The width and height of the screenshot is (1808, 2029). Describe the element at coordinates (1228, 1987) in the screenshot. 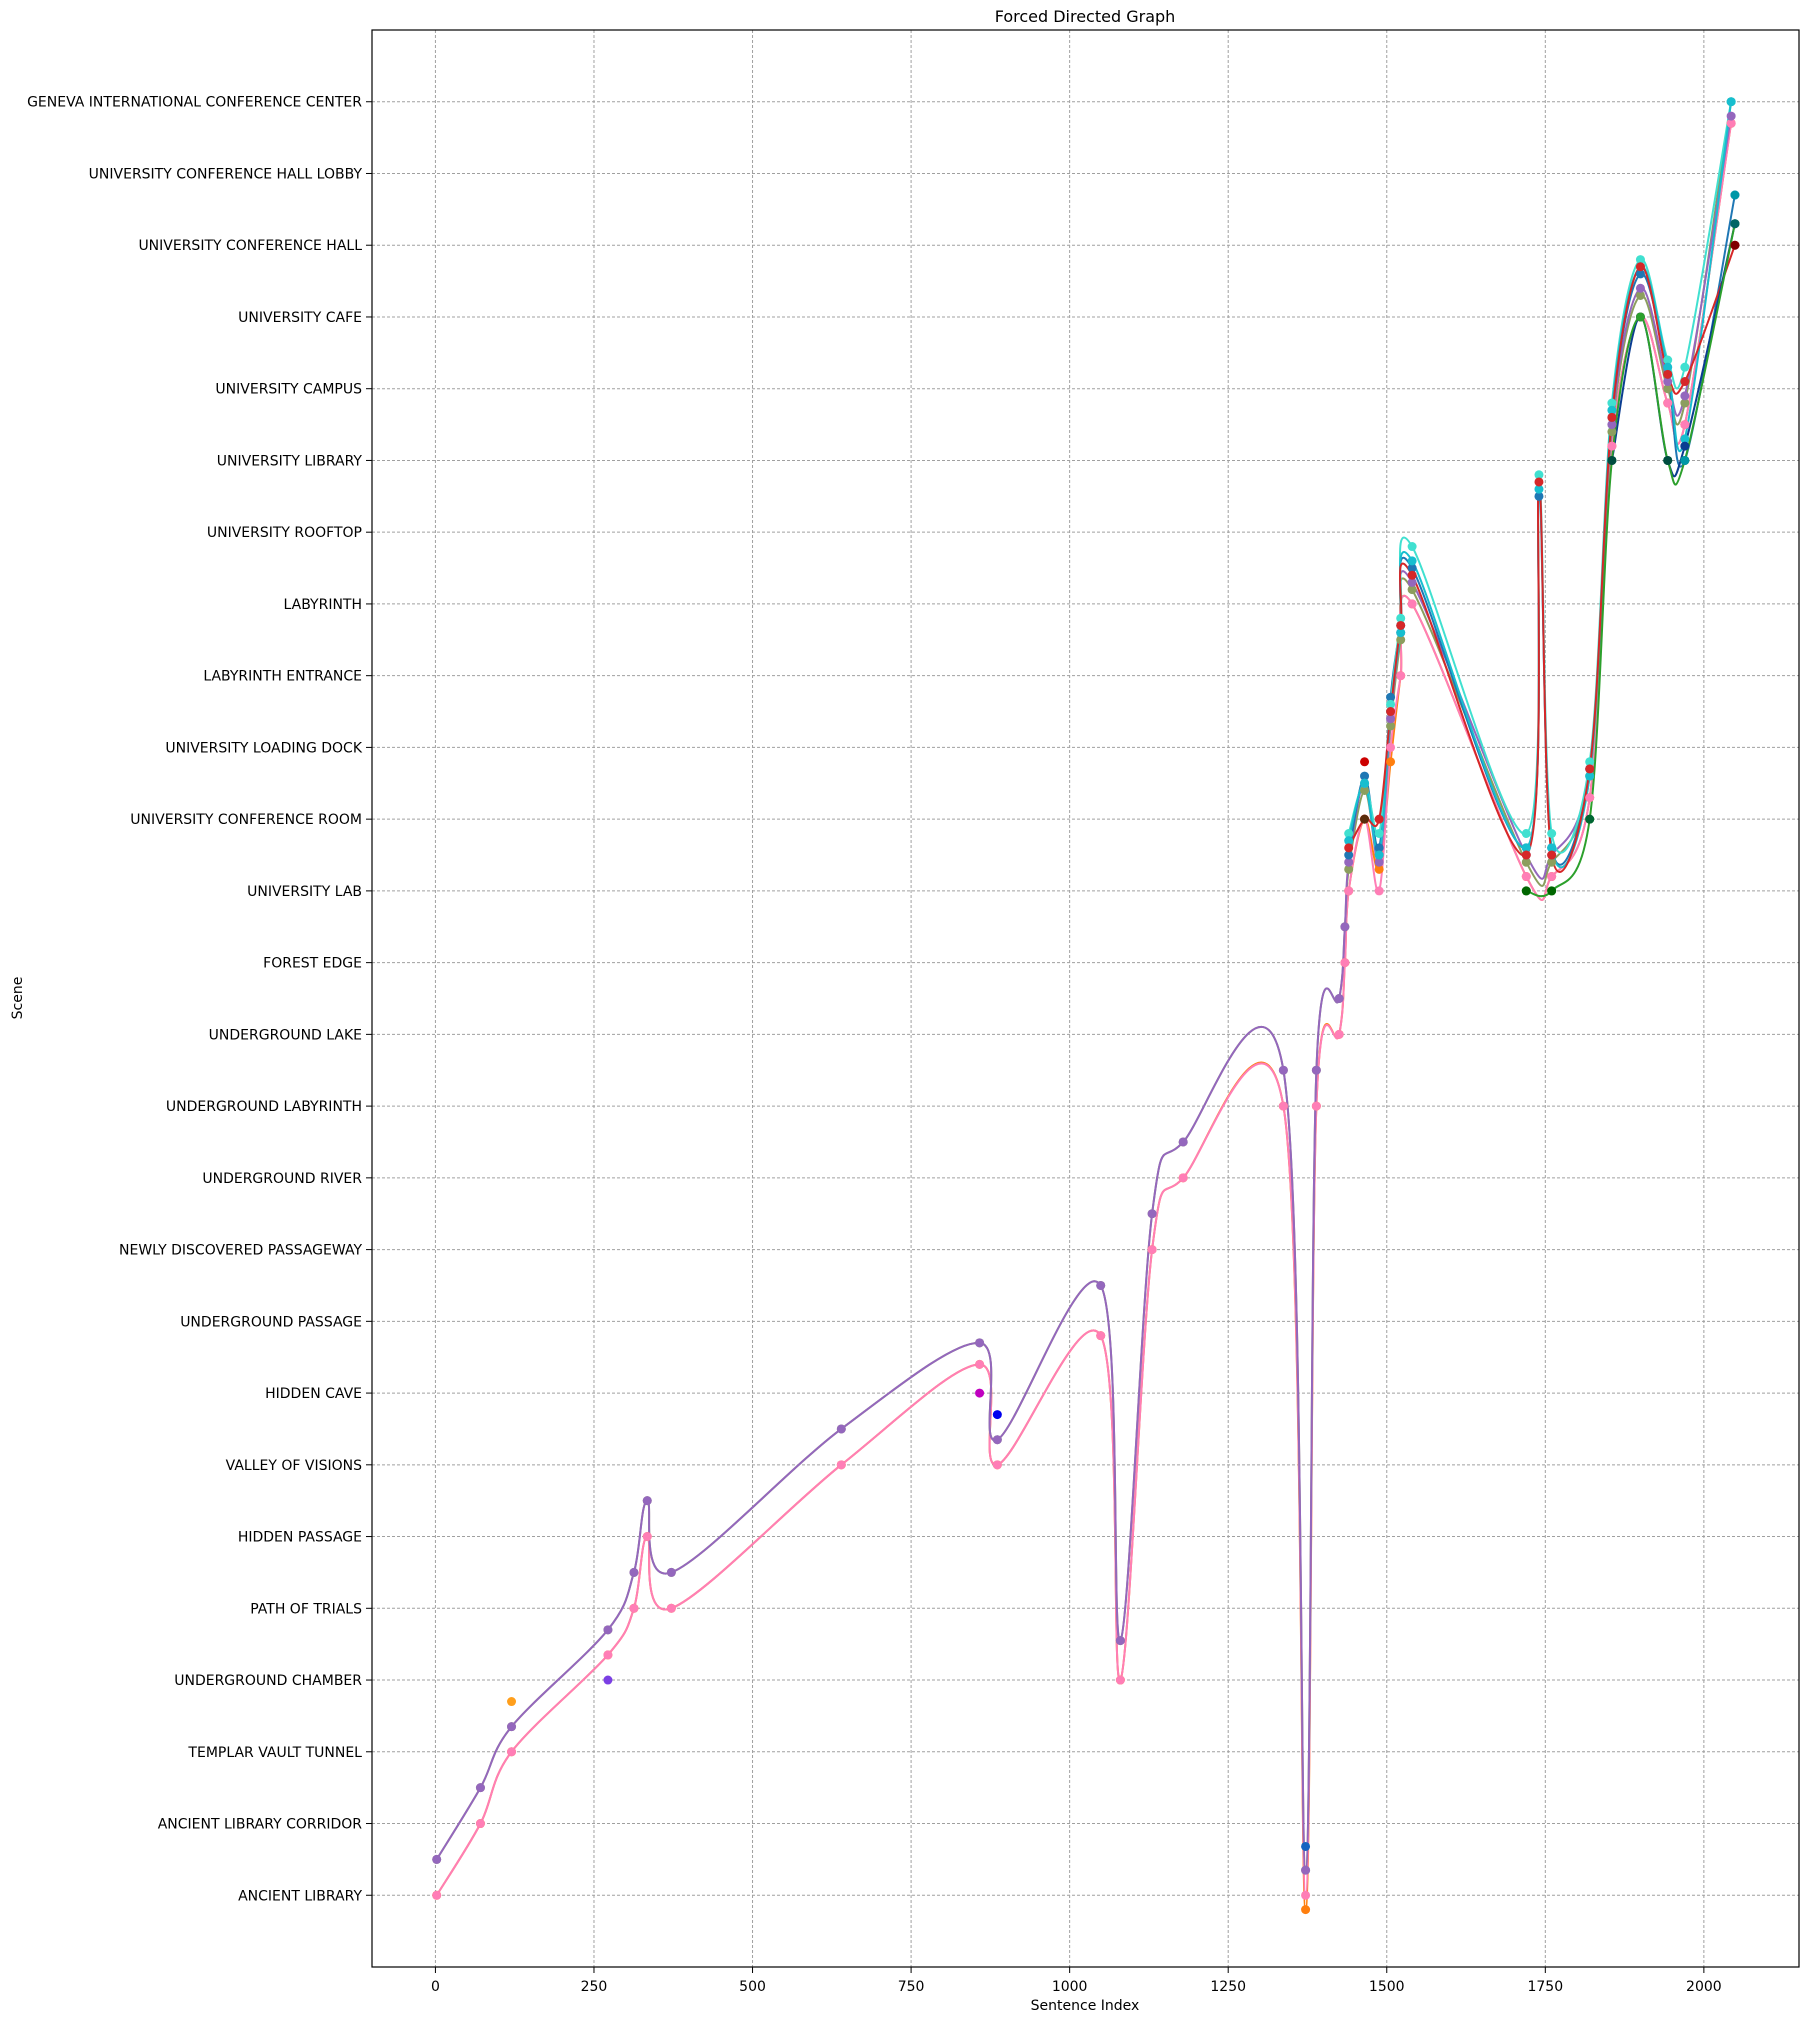

I see `x-tick-label: 1250` at that location.